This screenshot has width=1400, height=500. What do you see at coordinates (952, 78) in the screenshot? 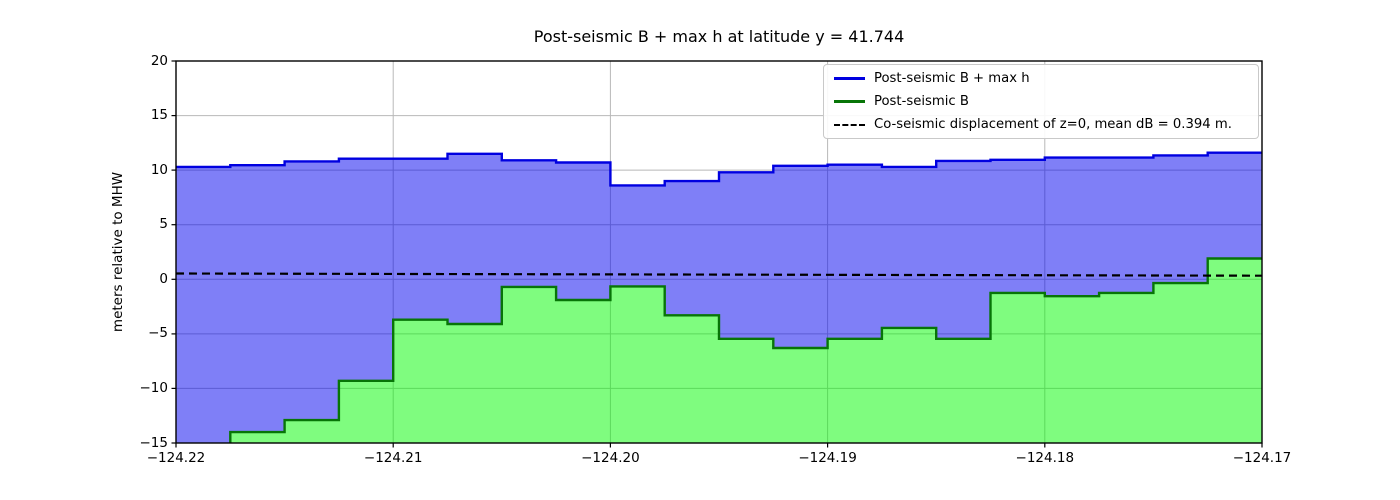
I see `legend-label: Post-seismic B + max h` at bounding box center [952, 78].